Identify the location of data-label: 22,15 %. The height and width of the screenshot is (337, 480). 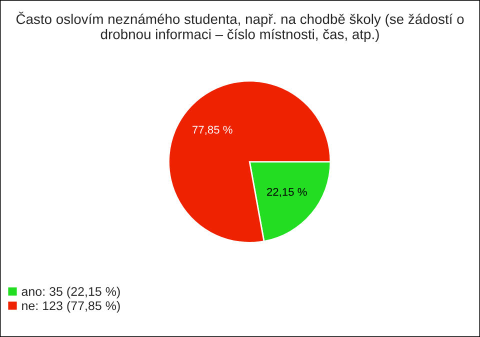
(287, 193).